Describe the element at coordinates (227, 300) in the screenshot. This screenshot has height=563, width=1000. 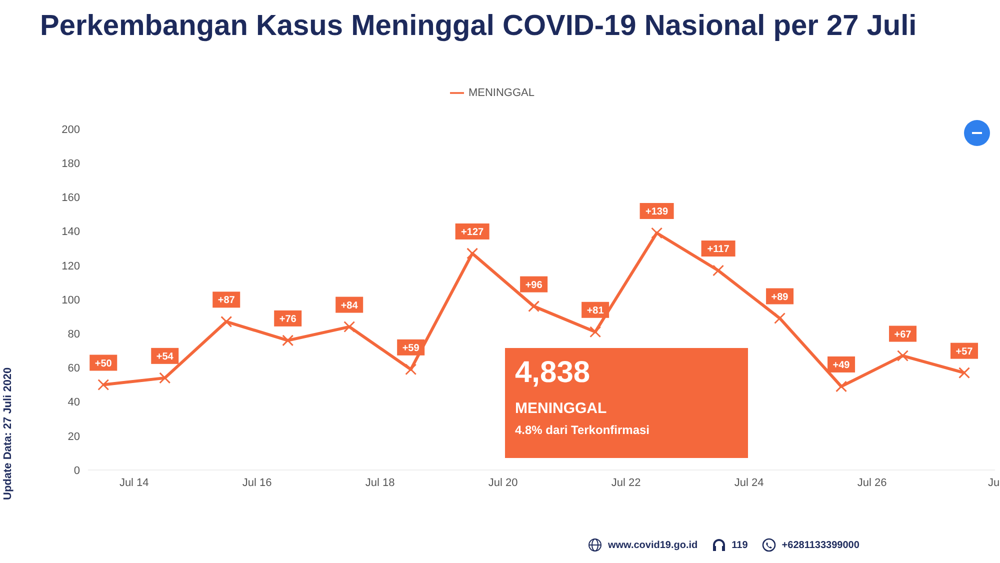
I see `data-label: +87` at that location.